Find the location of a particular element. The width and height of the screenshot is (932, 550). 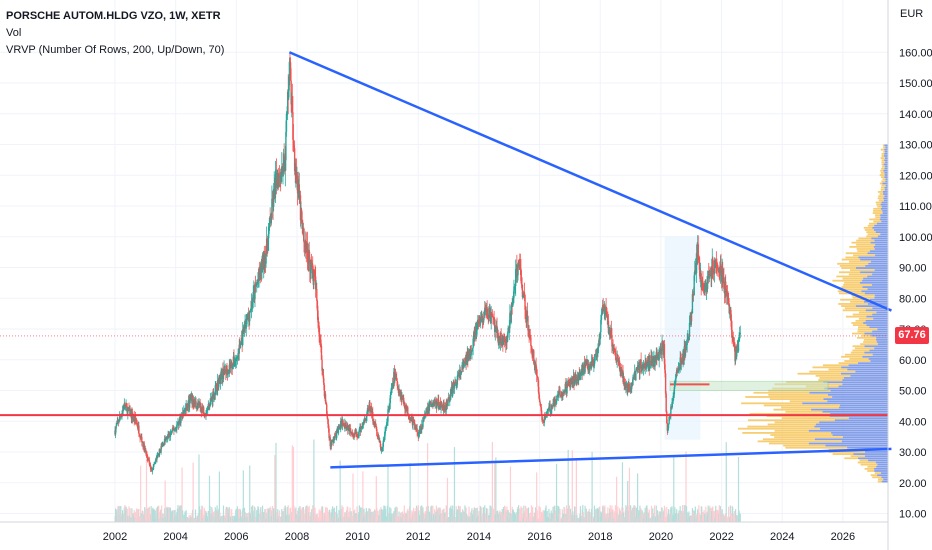

volume-indicator-label: Vol is located at coordinates (14, 33).